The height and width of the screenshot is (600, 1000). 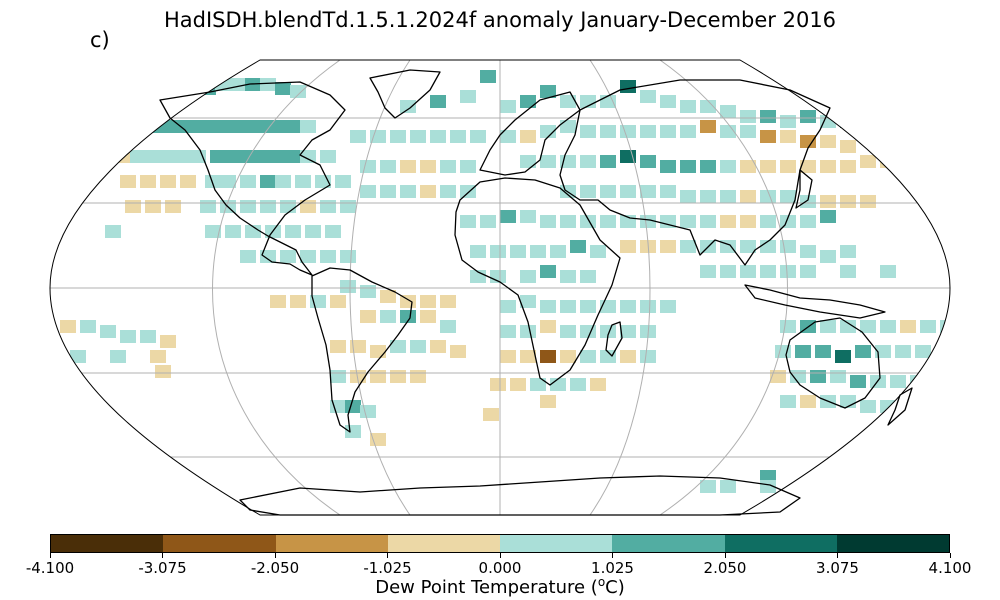 I want to click on coastline-greenland, so click(x=405, y=94).